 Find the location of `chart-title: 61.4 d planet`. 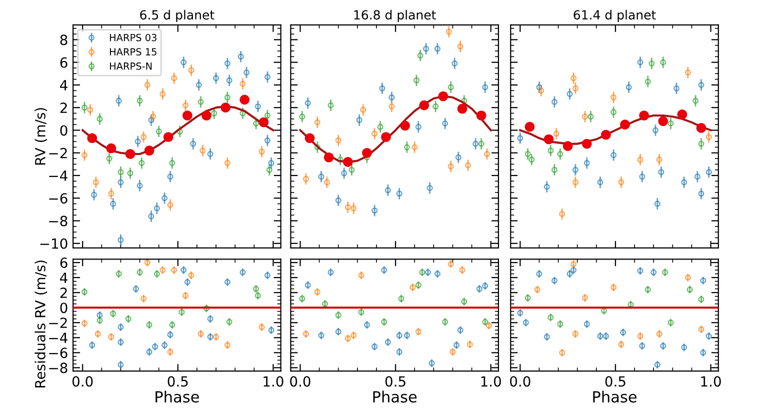

chart-title: 61.4 d planet is located at coordinates (615, 16).